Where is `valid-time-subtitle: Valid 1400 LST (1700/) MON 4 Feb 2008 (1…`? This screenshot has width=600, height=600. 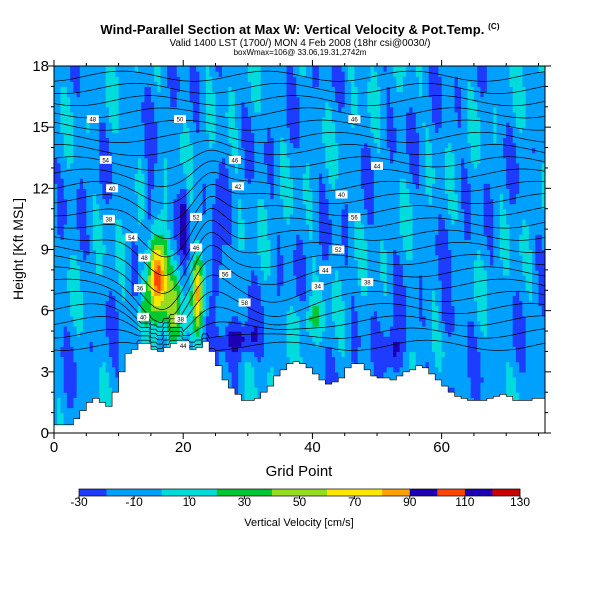 valid-time-subtitle: Valid 1400 LST (1700/) MON 4 Feb 2008 (1… is located at coordinates (300, 43).